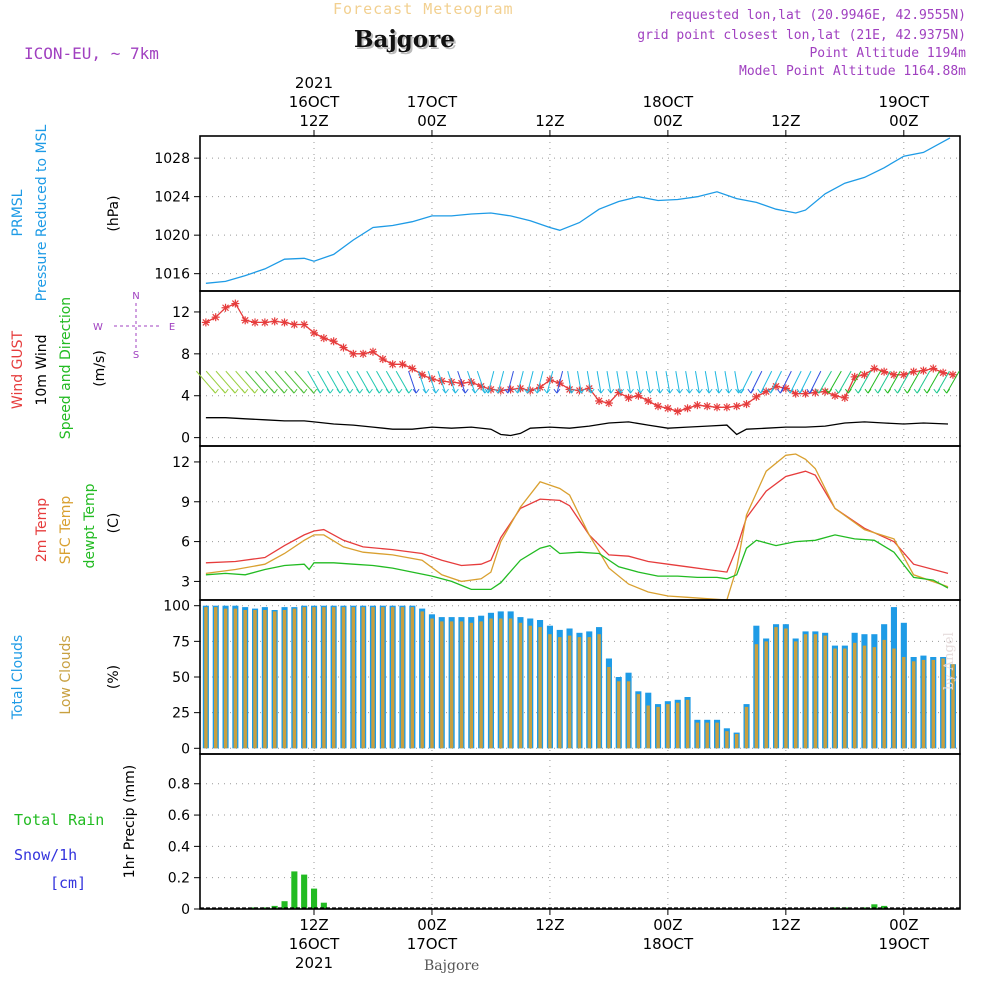  What do you see at coordinates (18, 212) in the screenshot?
I see `label-prmsl: PRMSL` at bounding box center [18, 212].